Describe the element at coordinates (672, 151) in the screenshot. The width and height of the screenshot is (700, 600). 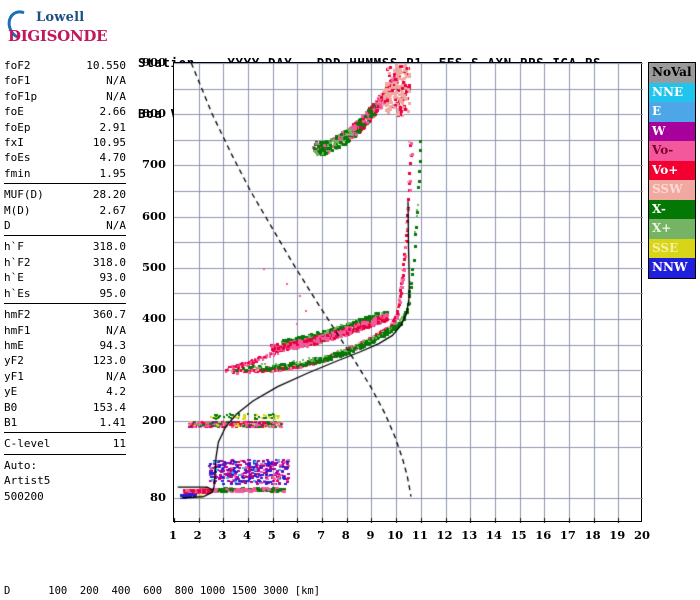
I see `legend-item-vo-: Vo-` at that location.